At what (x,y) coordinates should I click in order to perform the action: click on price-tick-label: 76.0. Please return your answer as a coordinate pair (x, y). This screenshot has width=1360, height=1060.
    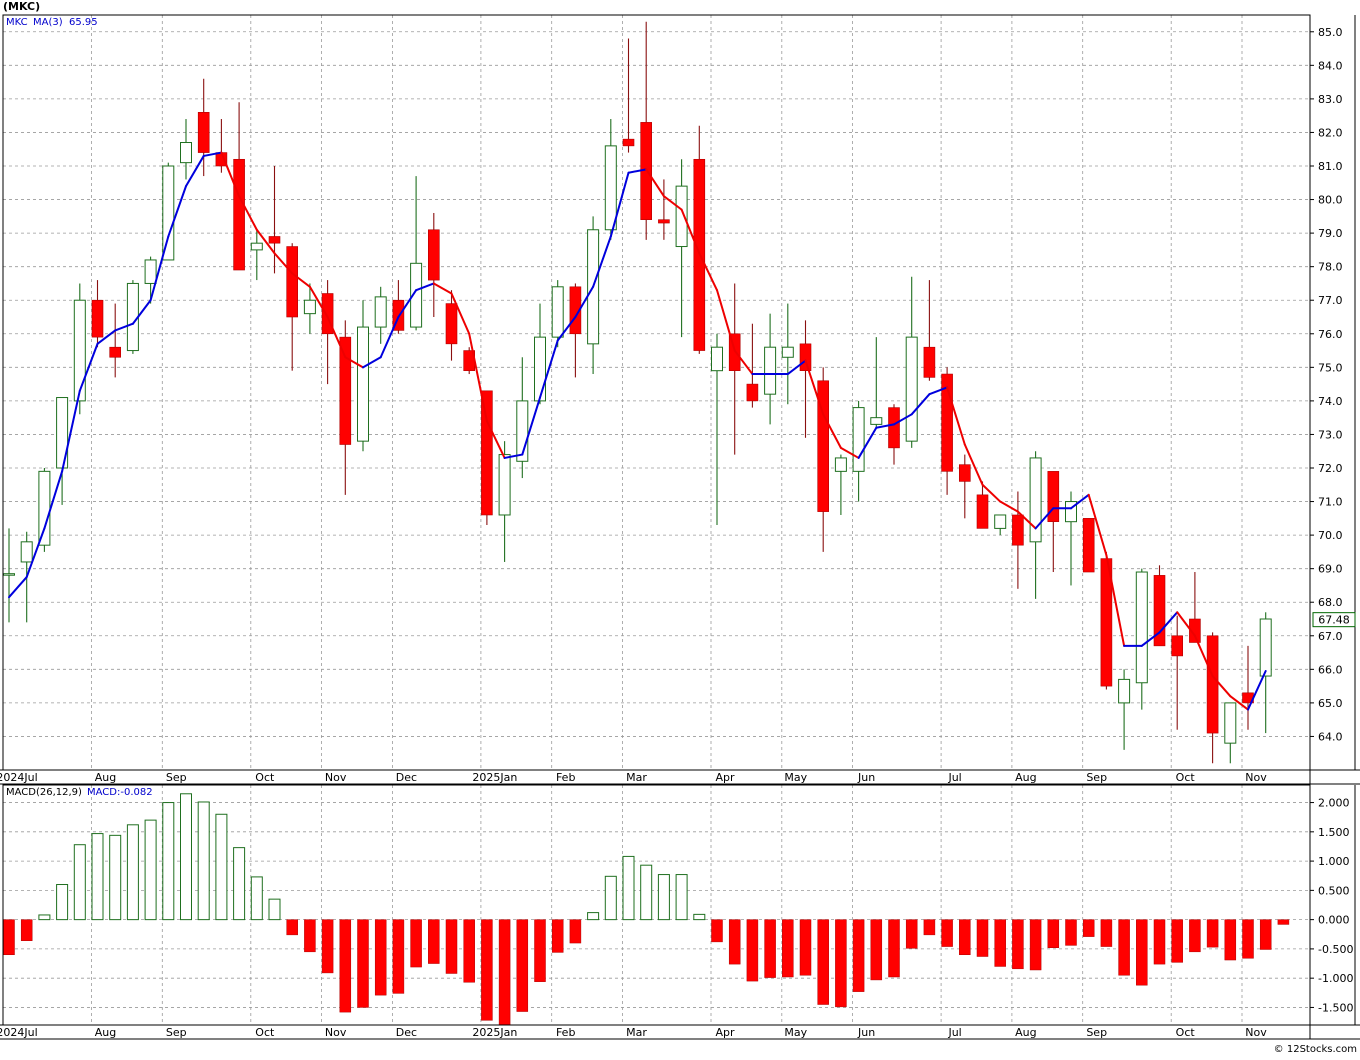
    Looking at the image, I should click on (1330, 334).